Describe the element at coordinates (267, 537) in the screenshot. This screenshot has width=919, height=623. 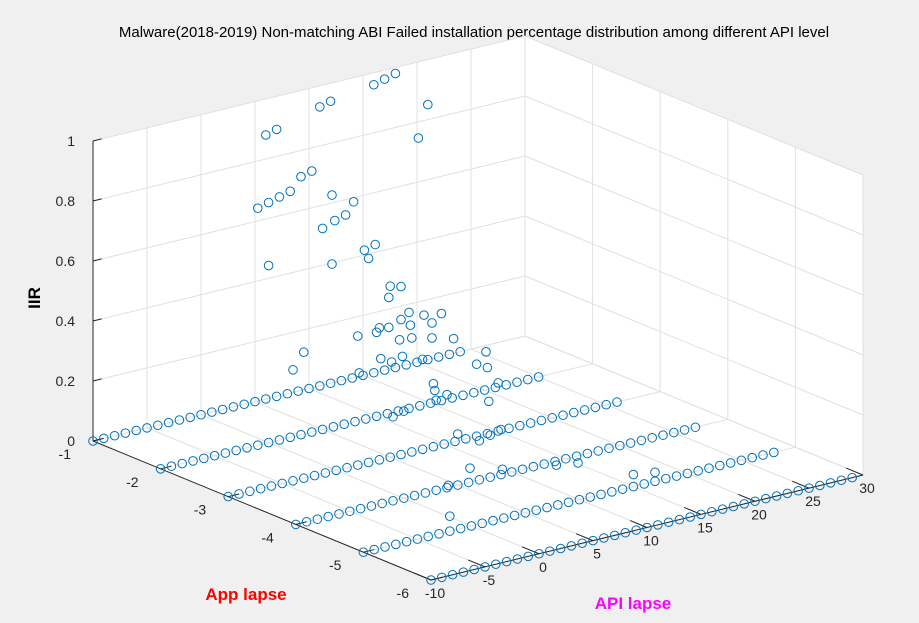
I see `y-tick-label: -4` at that location.